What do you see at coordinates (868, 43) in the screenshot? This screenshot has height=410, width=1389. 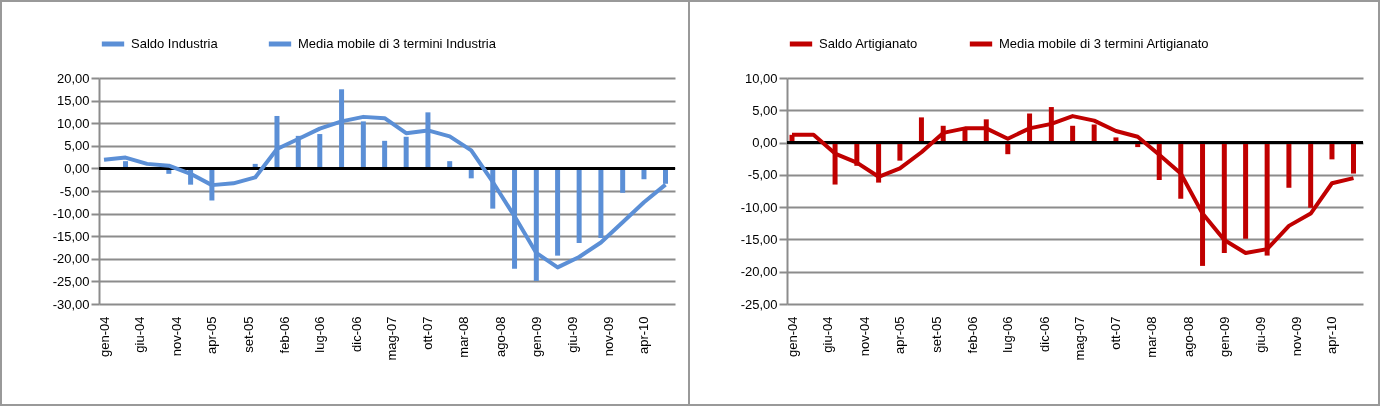 I see `legend-label: Saldo Artigianato` at bounding box center [868, 43].